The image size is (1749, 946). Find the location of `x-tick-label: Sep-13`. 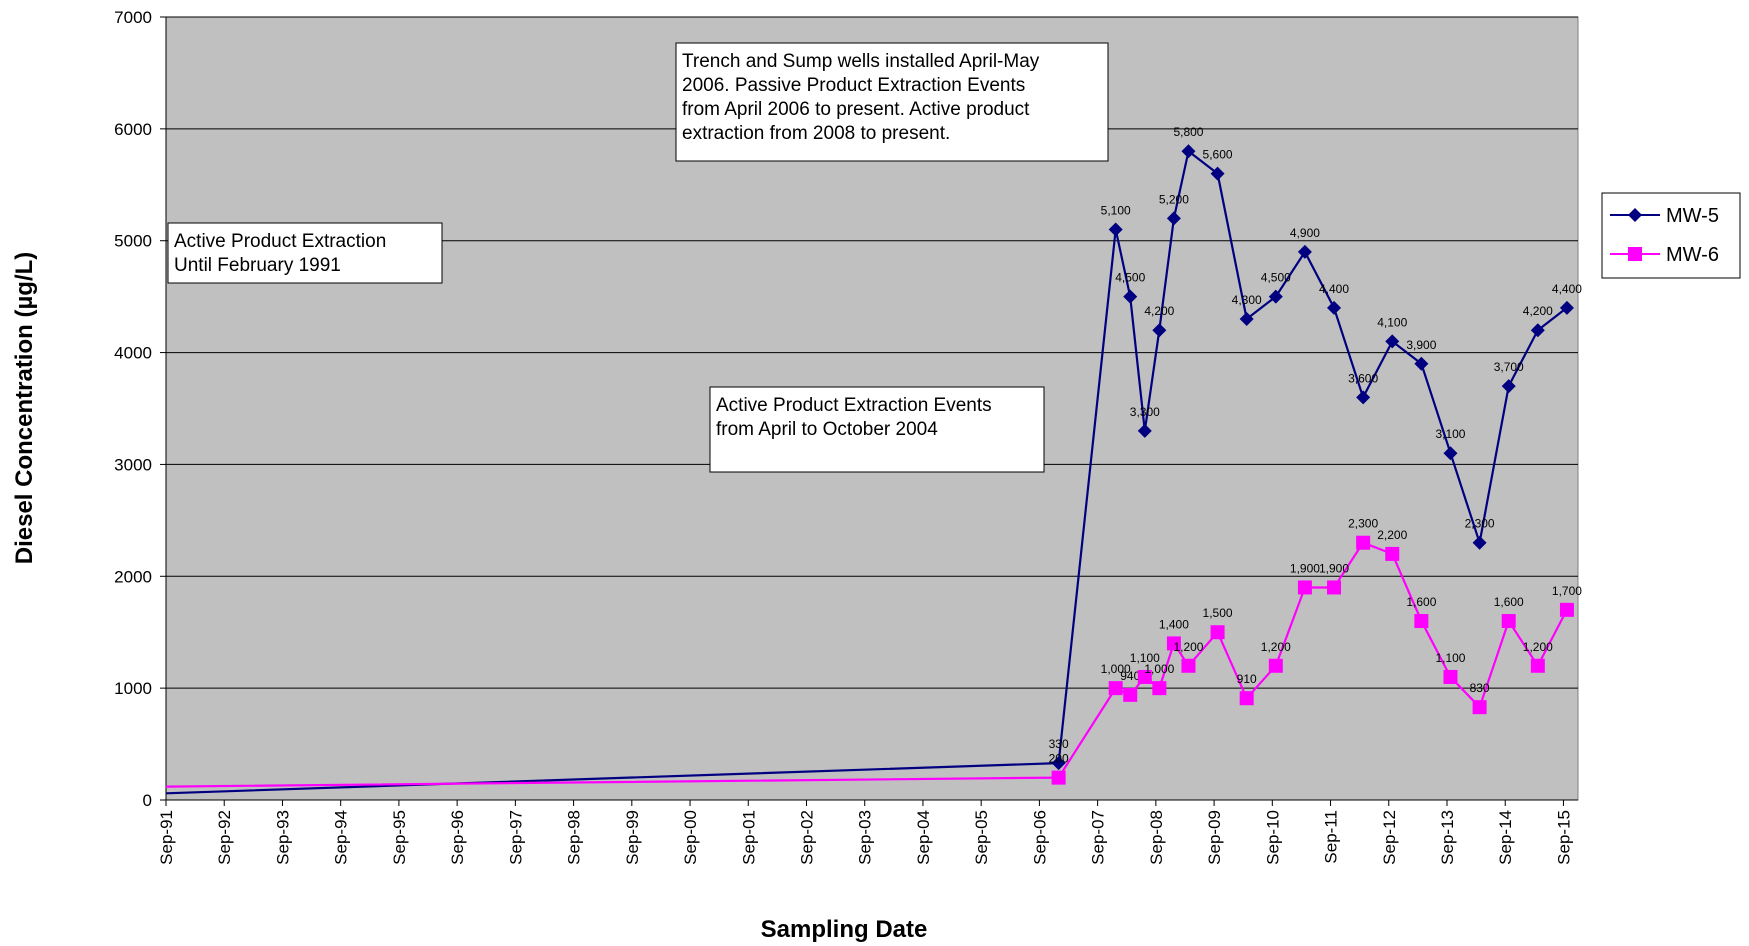

x-tick-label: Sep-13 is located at coordinates (1447, 837).